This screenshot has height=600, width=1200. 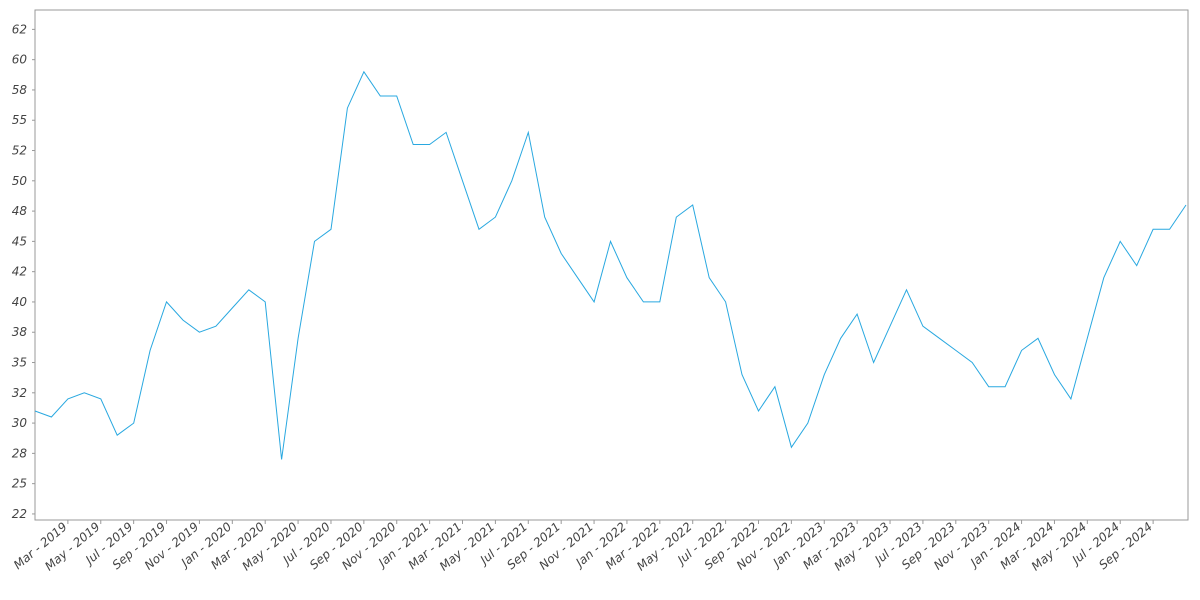 I want to click on y-tick-label: 50, so click(x=20, y=181).